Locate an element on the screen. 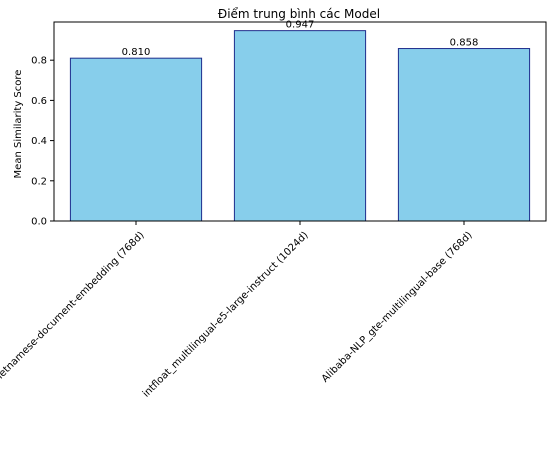 Image resolution: width=549 pixels, height=454 pixels. y-tick-label-3: 0.6 is located at coordinates (39, 101).